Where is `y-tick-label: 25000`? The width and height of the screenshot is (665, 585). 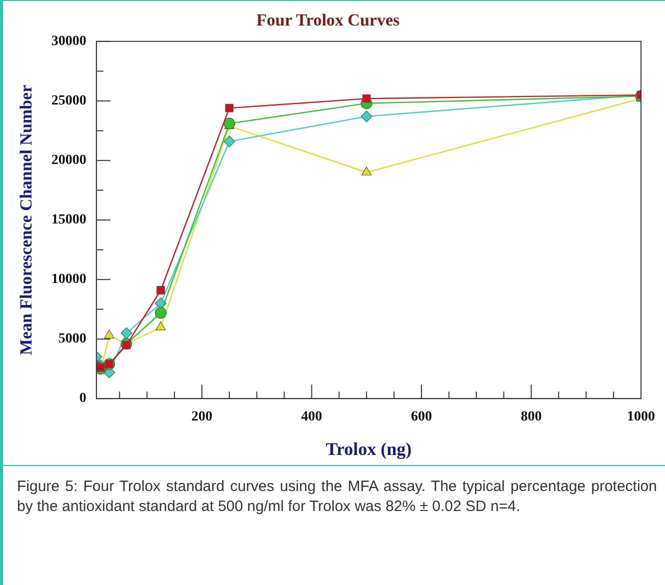 y-tick-label: 25000 is located at coordinates (68, 101).